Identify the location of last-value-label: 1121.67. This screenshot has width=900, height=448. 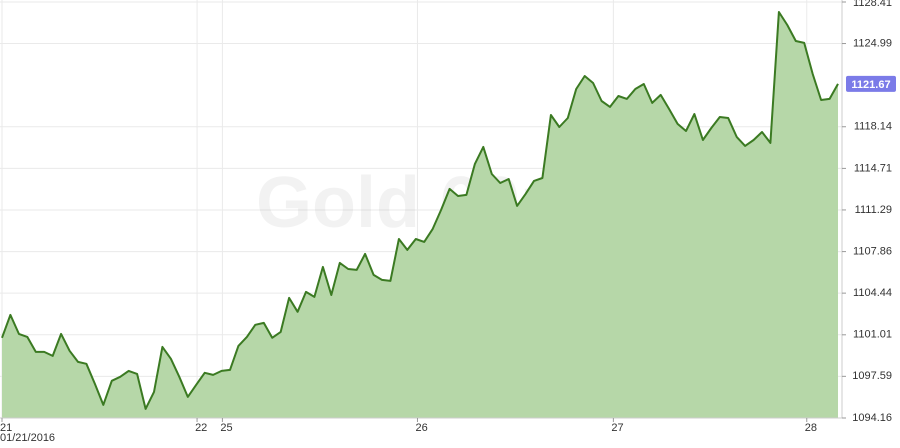
(870, 85).